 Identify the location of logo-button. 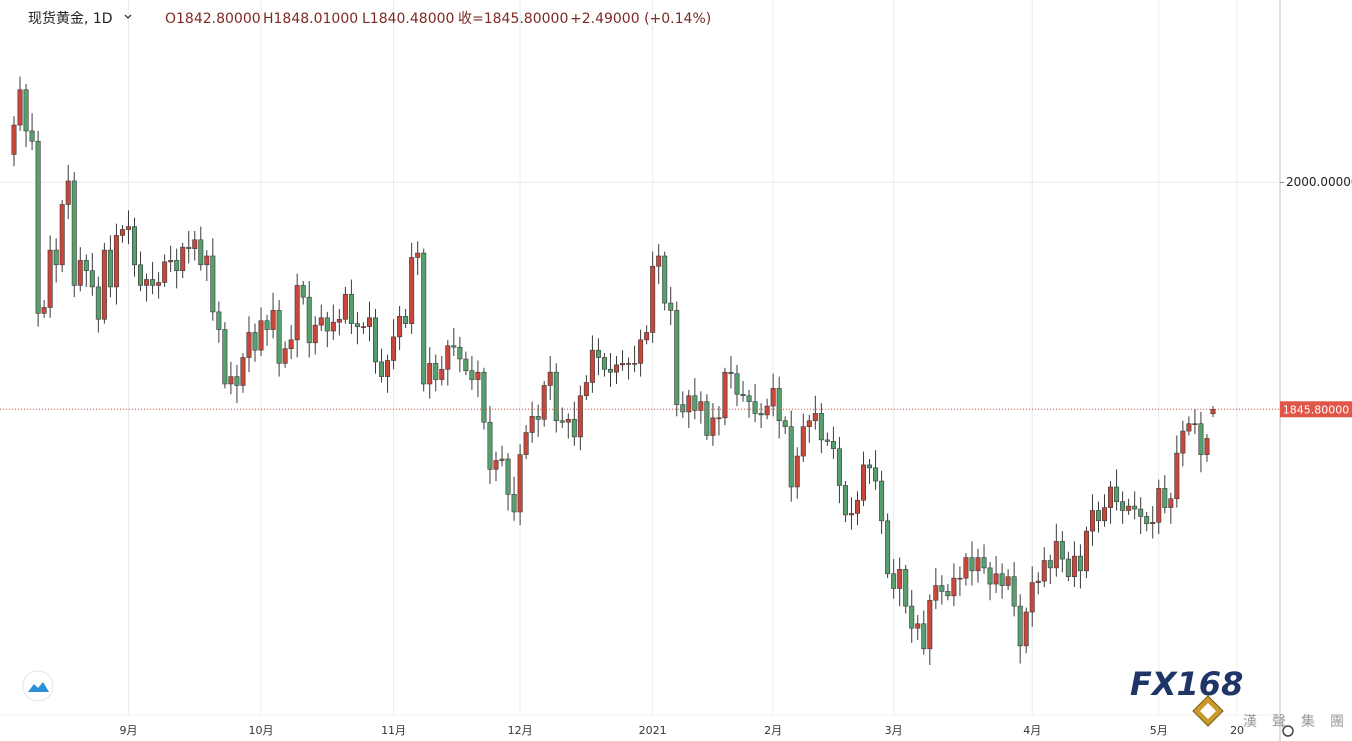
(38, 686).